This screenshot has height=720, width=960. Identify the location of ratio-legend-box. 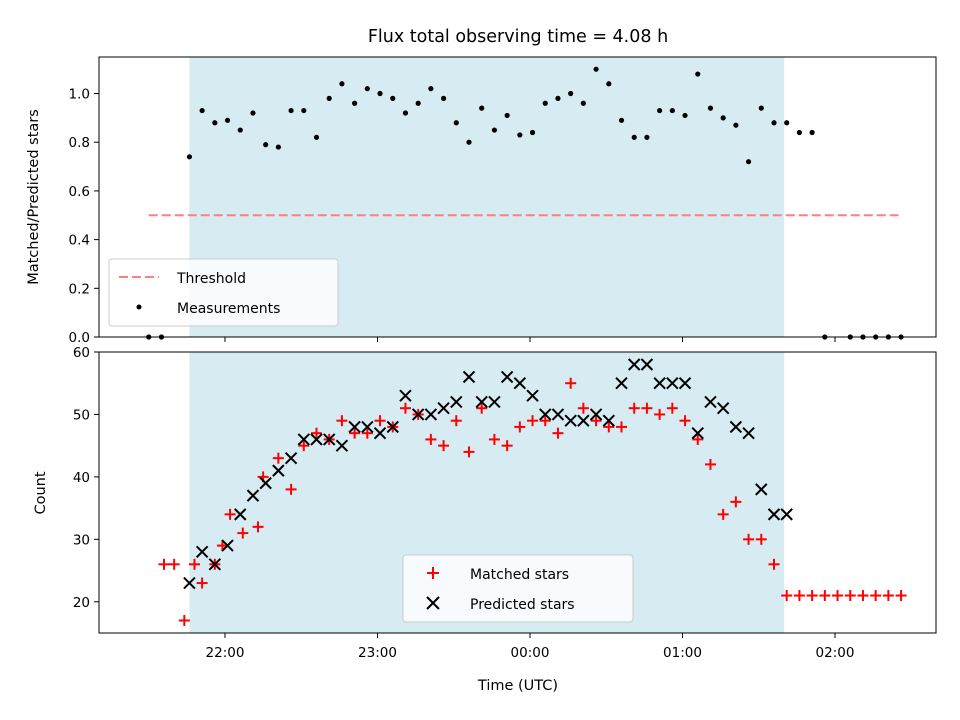
(223, 292).